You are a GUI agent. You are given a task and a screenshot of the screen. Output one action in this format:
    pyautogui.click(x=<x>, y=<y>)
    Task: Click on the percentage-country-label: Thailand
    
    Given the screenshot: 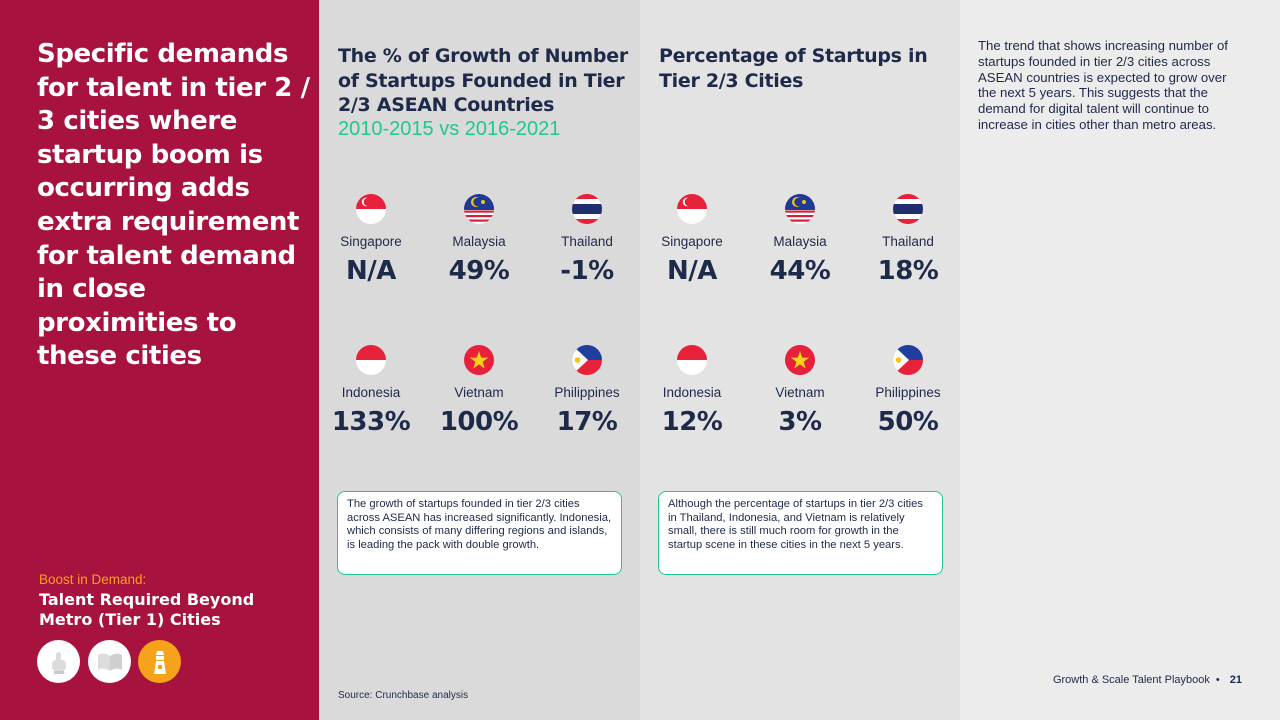 What is the action you would take?
    pyautogui.click(x=908, y=241)
    